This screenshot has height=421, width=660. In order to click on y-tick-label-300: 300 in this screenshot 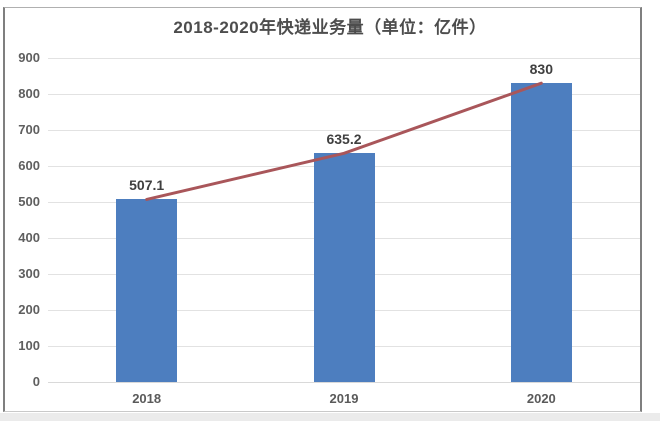, I will do `click(29, 273)`.